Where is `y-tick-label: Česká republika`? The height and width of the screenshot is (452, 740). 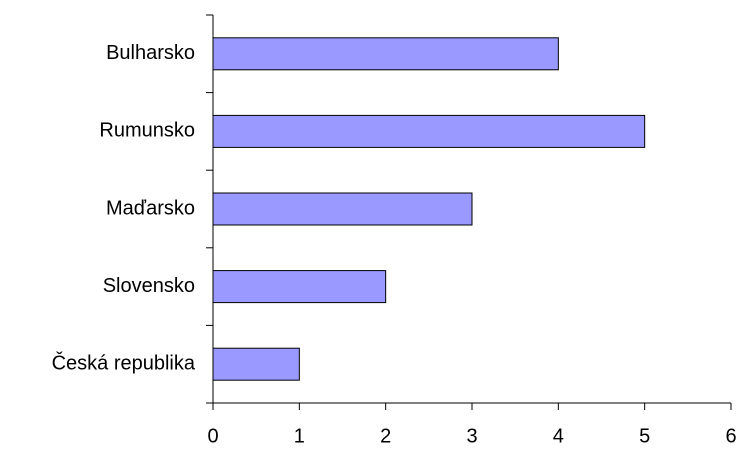
y-tick-label: Česká republika is located at coordinates (124, 362).